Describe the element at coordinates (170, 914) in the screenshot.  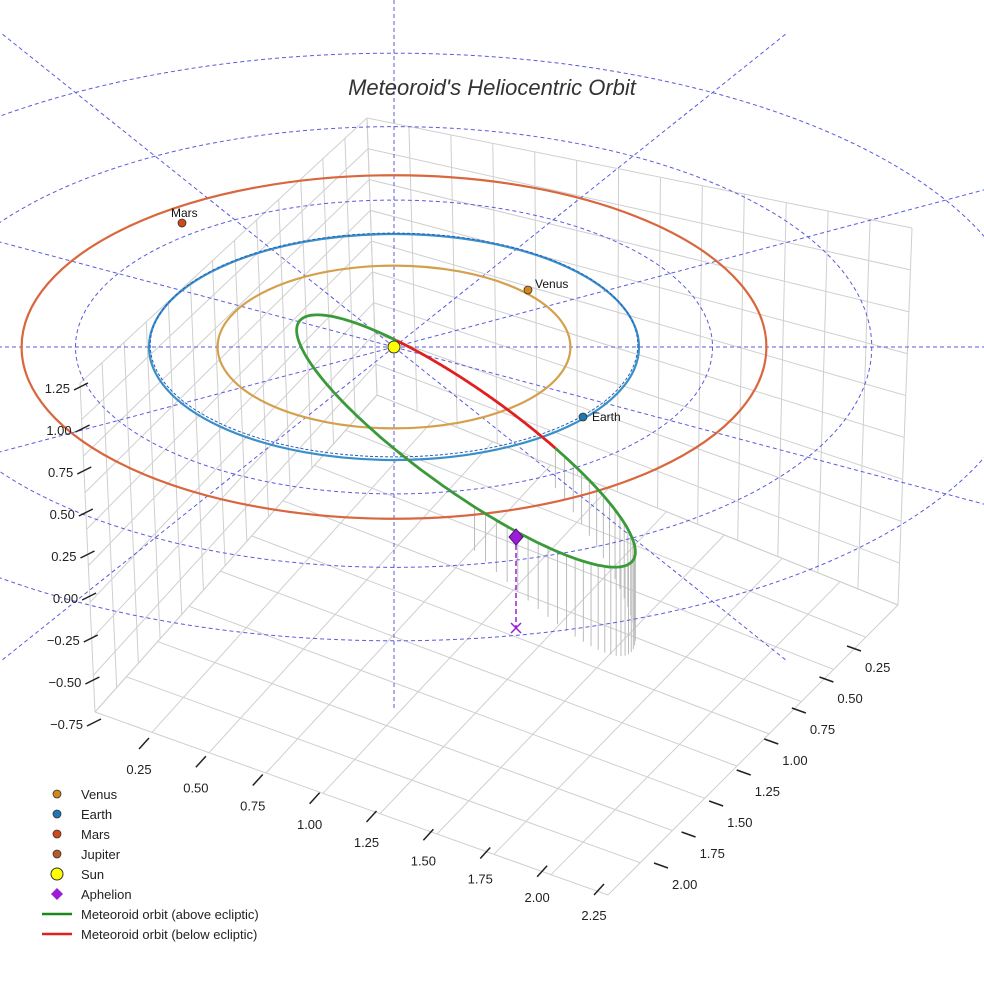
I see `legend-label: Meteoroid orbit (above ecliptic)` at that location.